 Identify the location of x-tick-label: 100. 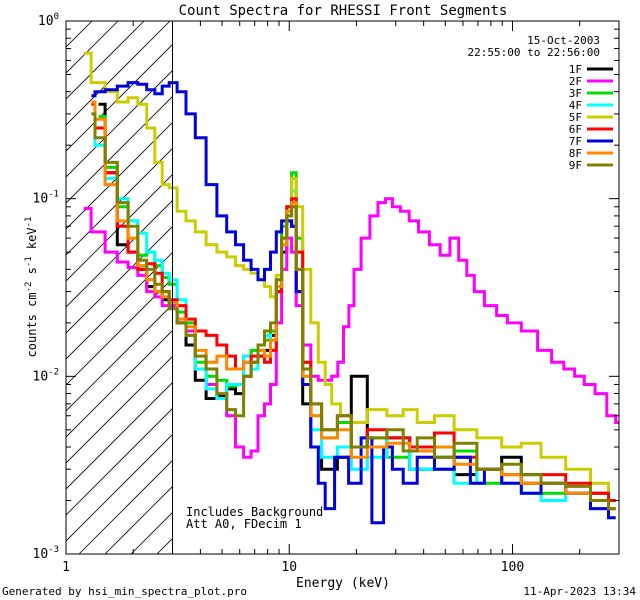
(512, 567).